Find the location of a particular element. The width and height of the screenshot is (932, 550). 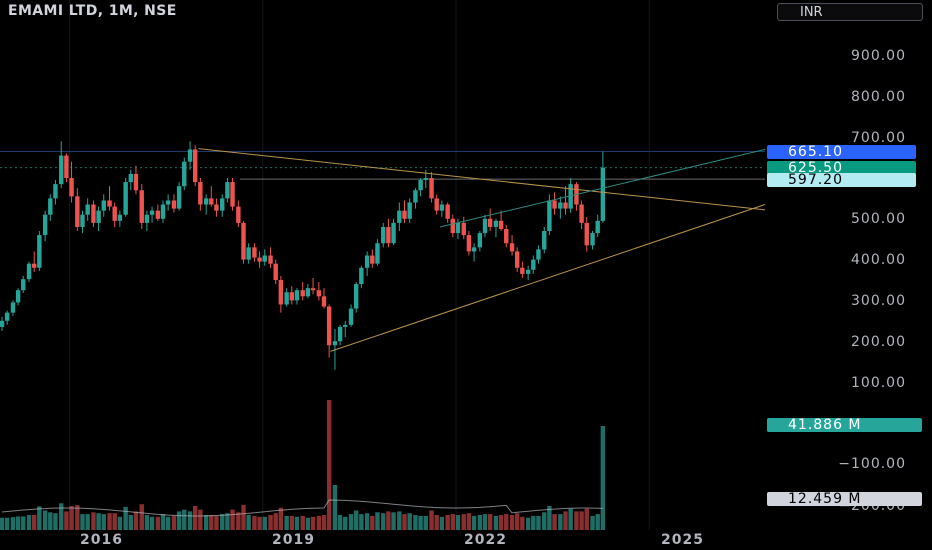

time-tick-2022: 2022 is located at coordinates (485, 540).